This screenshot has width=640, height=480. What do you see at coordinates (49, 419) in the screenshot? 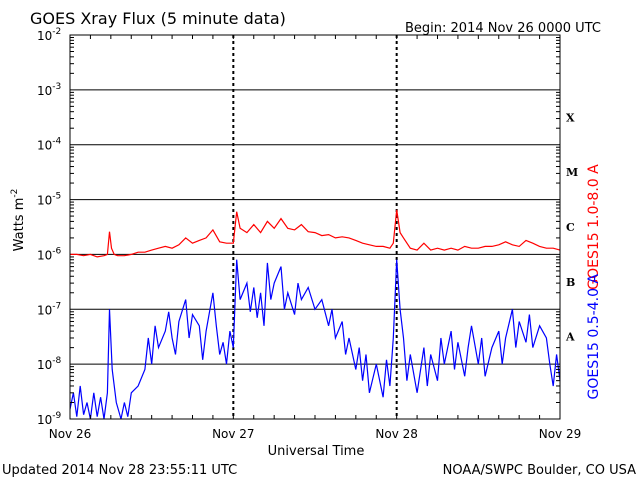
I see `y-tick-label: 10⁻⁹` at bounding box center [49, 419].